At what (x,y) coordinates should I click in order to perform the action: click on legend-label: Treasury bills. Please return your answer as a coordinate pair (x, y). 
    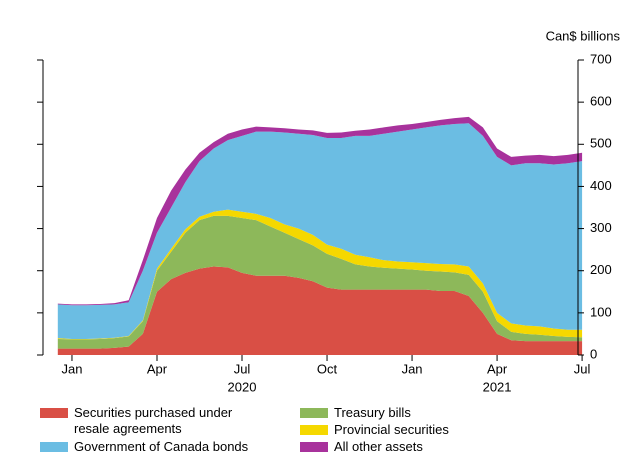
    Looking at the image, I should click on (372, 412).